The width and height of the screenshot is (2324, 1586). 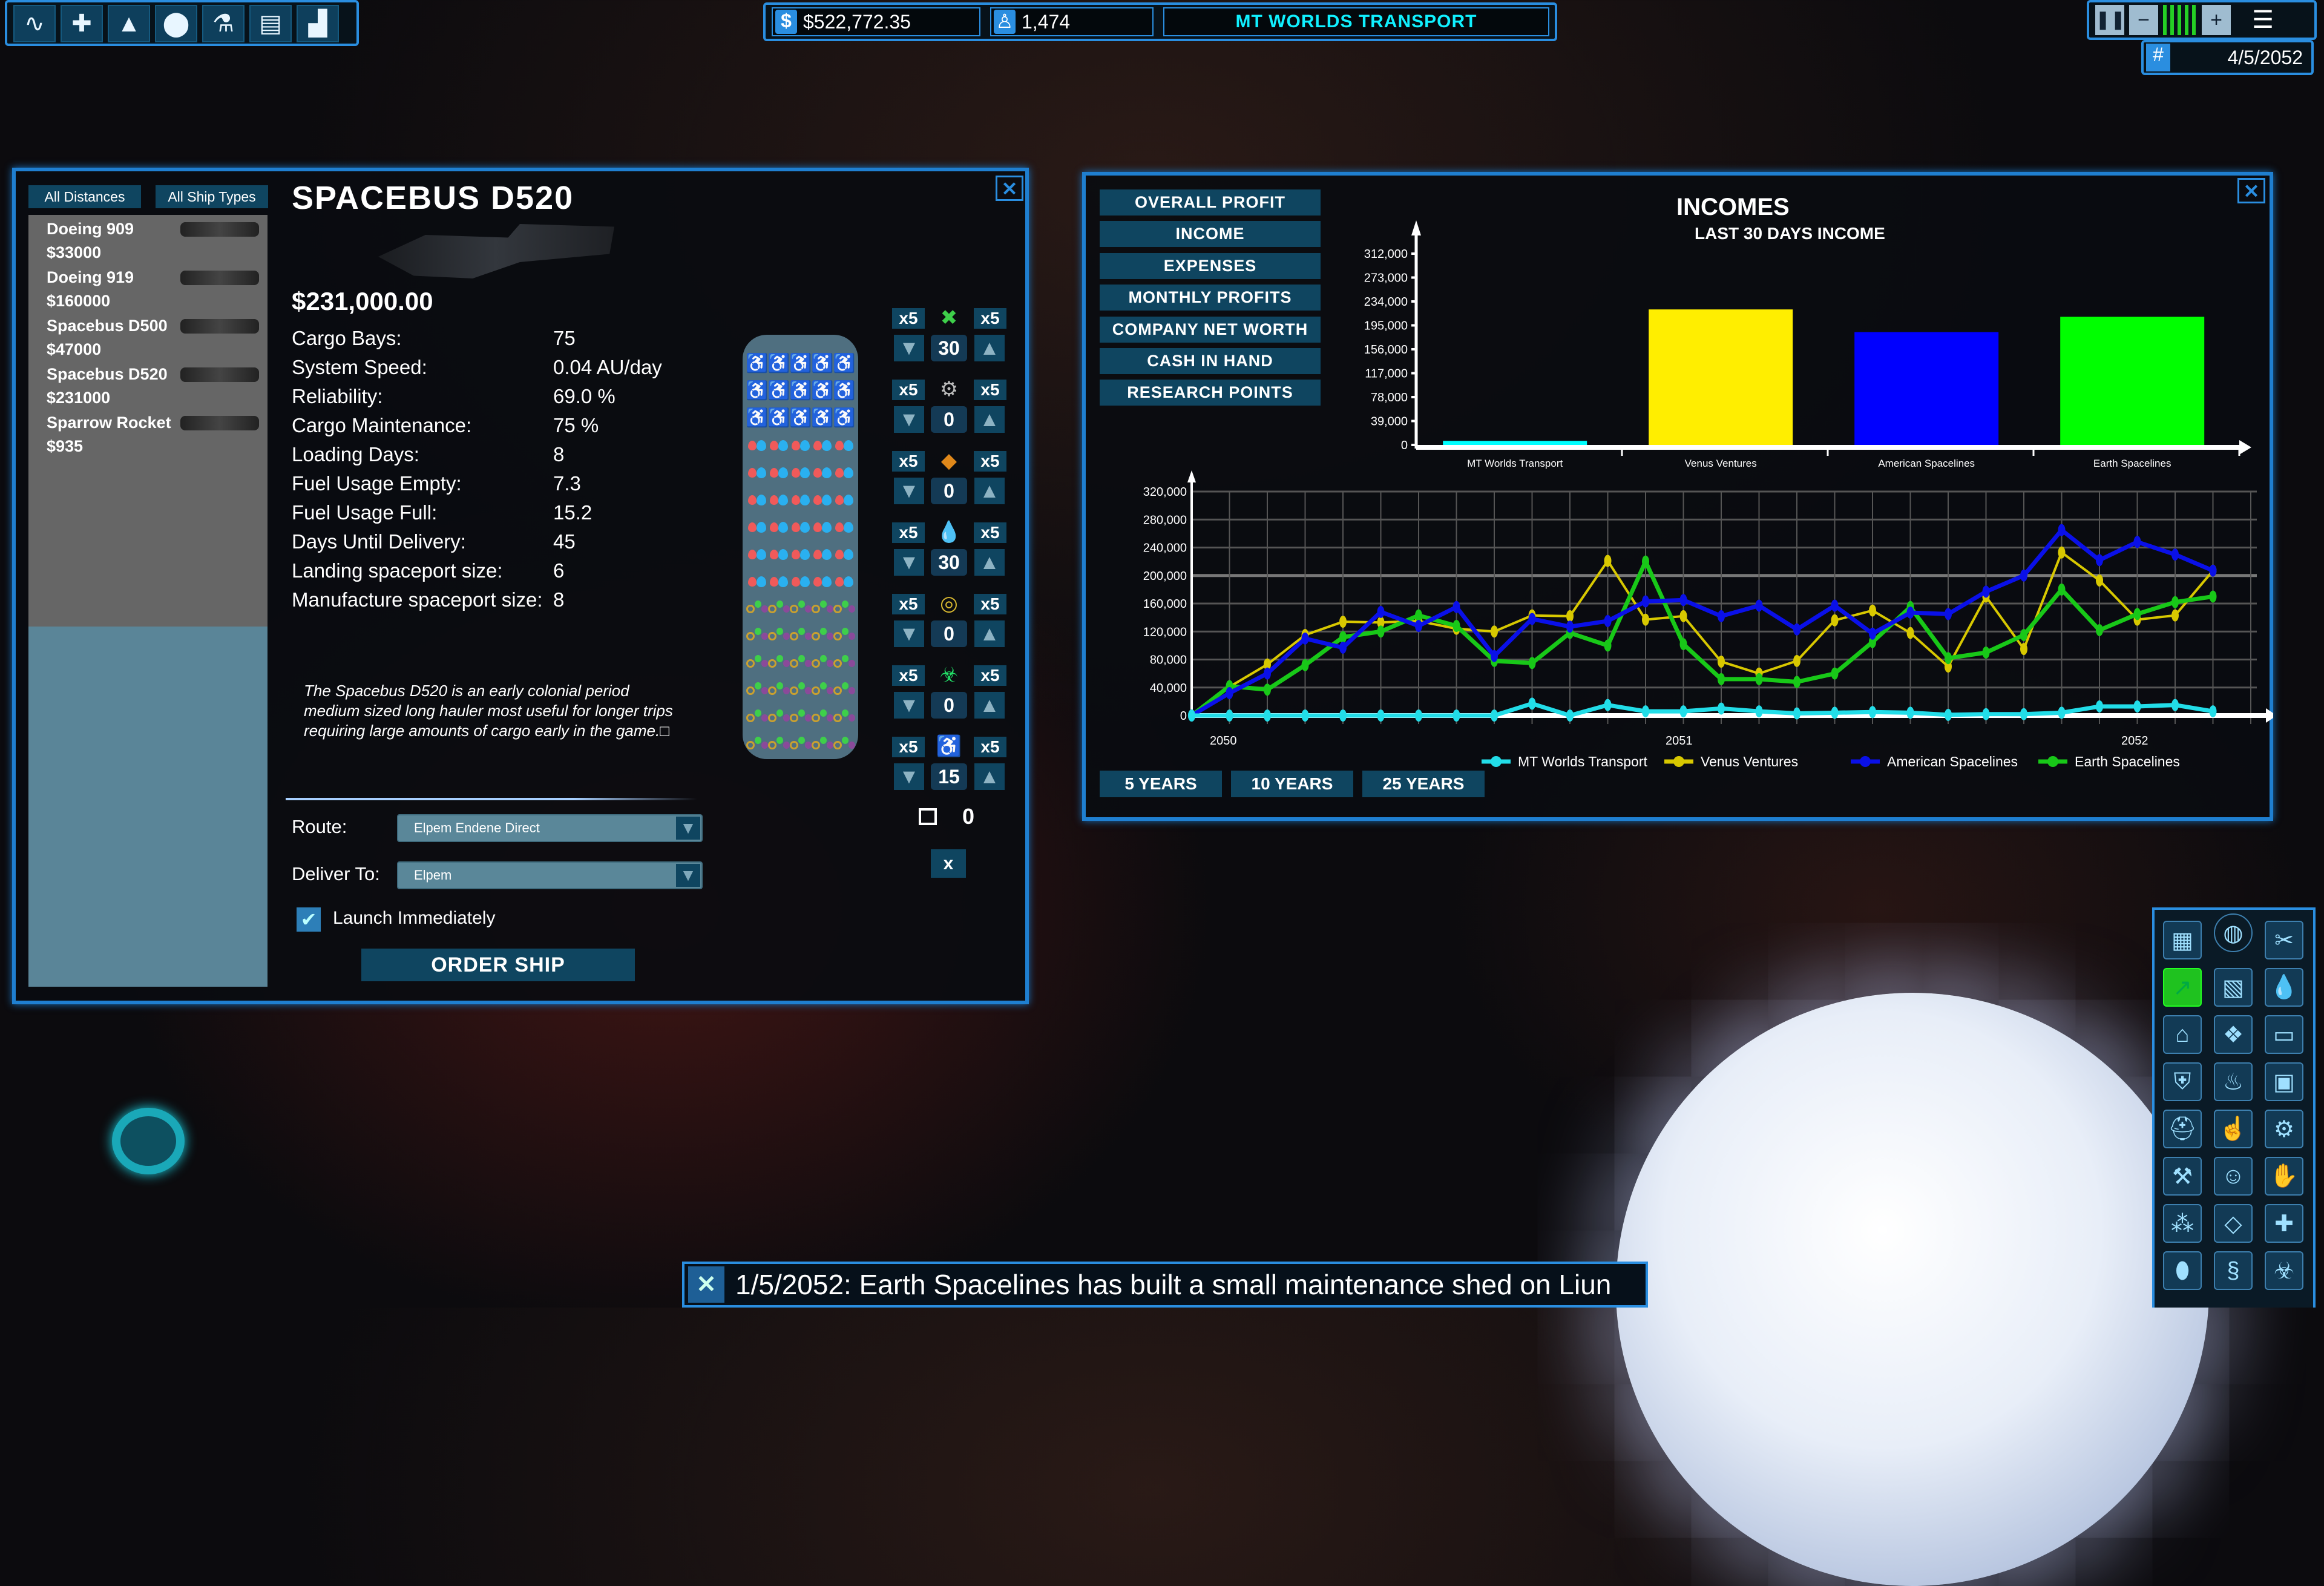 I want to click on bar-y-tick-label: 234,000, so click(x=1386, y=302).